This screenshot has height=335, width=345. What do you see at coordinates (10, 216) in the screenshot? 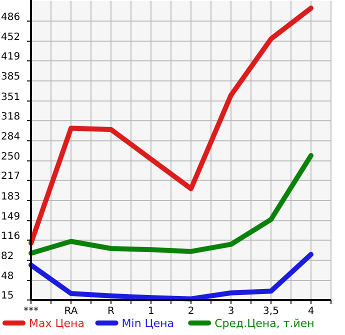
I see `y-tick-label: 149` at bounding box center [10, 216].